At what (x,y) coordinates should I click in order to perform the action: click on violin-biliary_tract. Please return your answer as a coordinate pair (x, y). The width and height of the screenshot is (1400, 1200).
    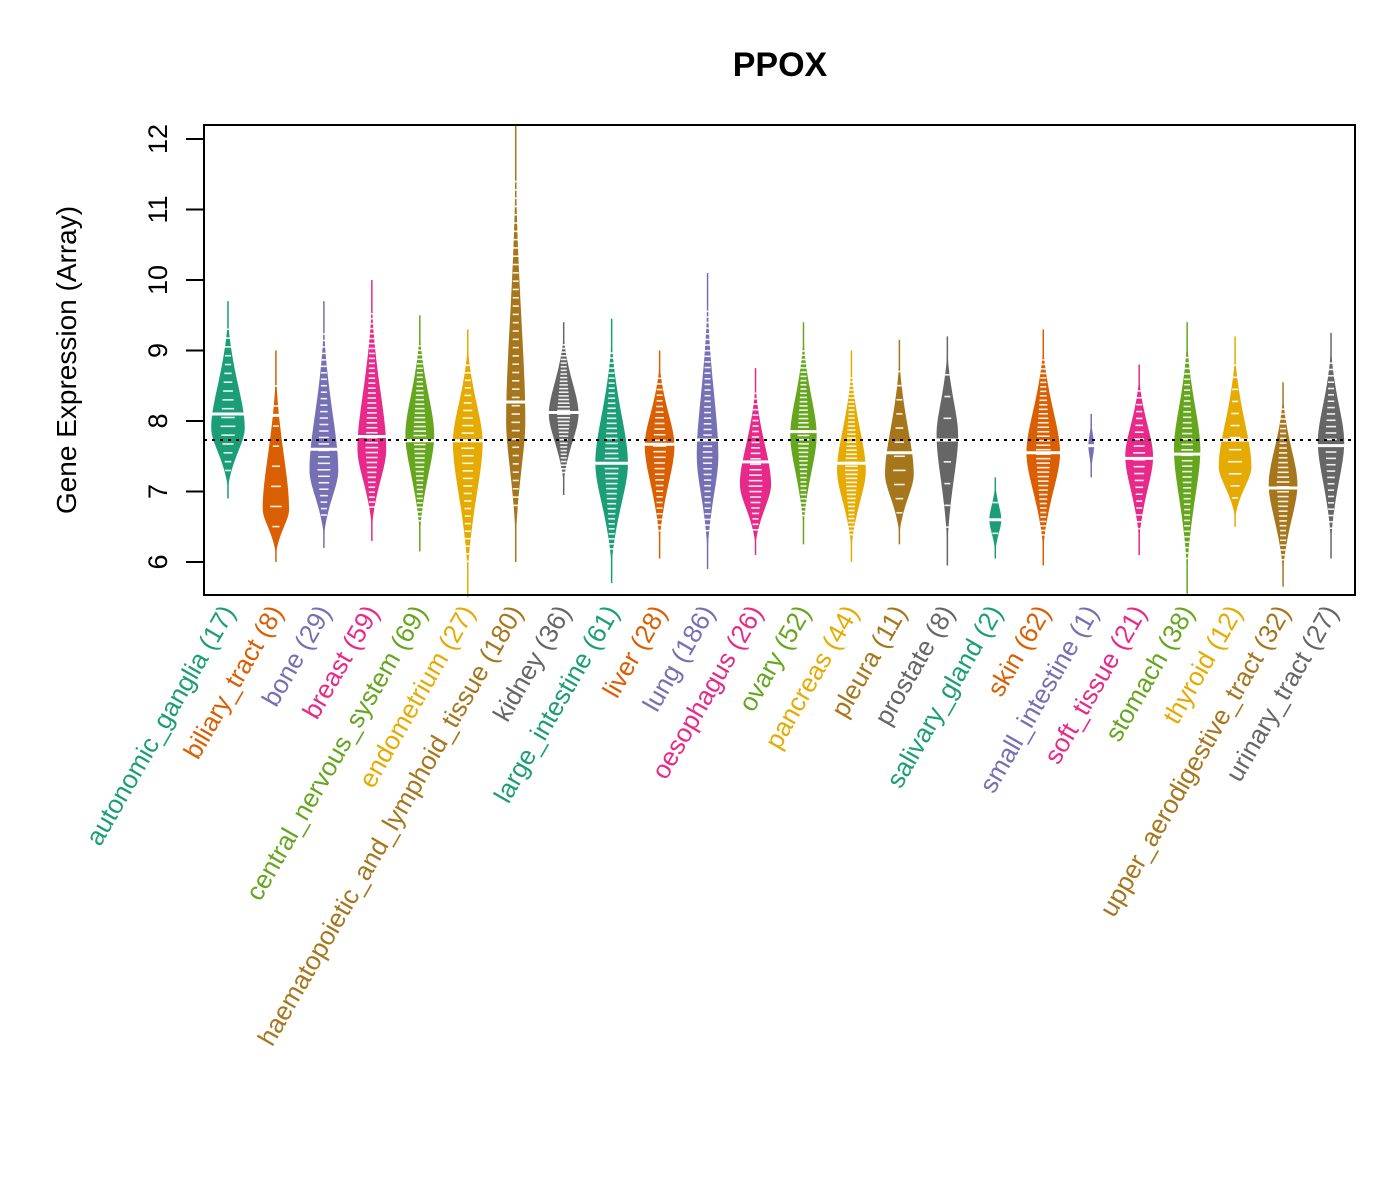
    Looking at the image, I should click on (276, 456).